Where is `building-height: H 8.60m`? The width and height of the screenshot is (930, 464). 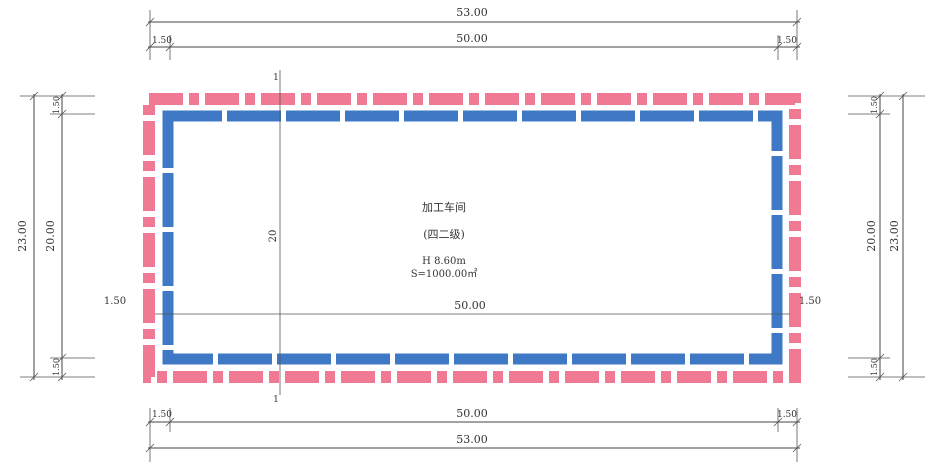 building-height: H 8.60m is located at coordinates (444, 261).